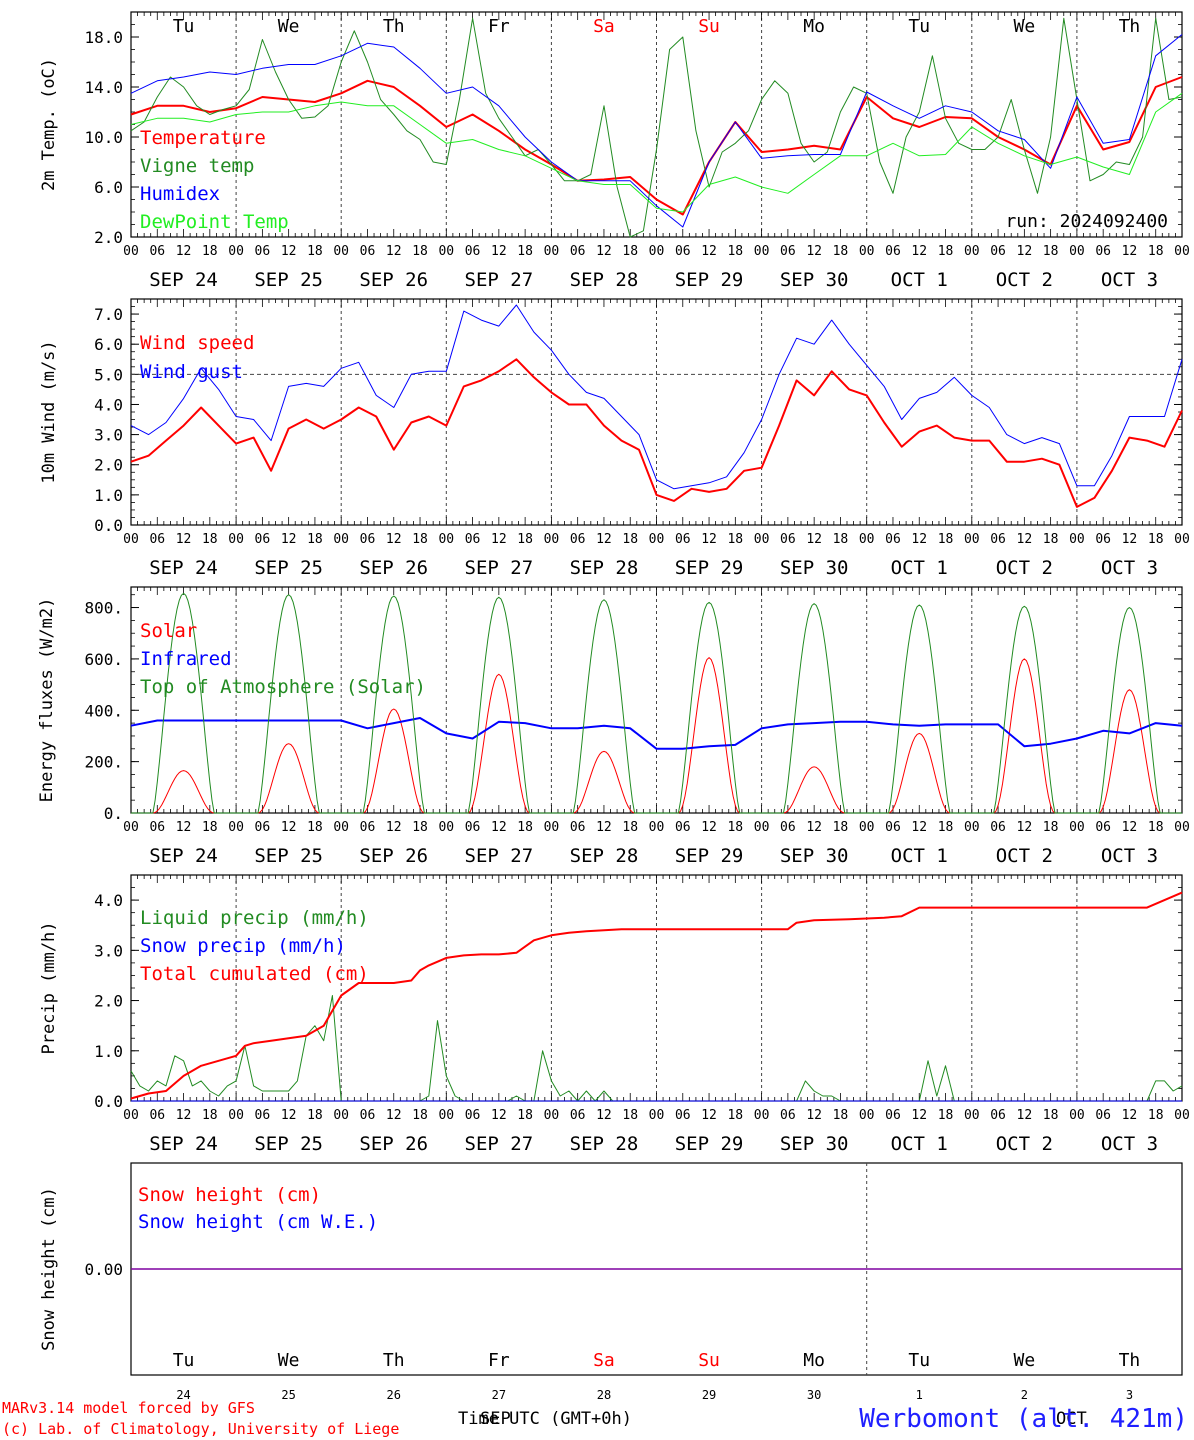  I want to click on series-line-infrared, so click(656, 733).